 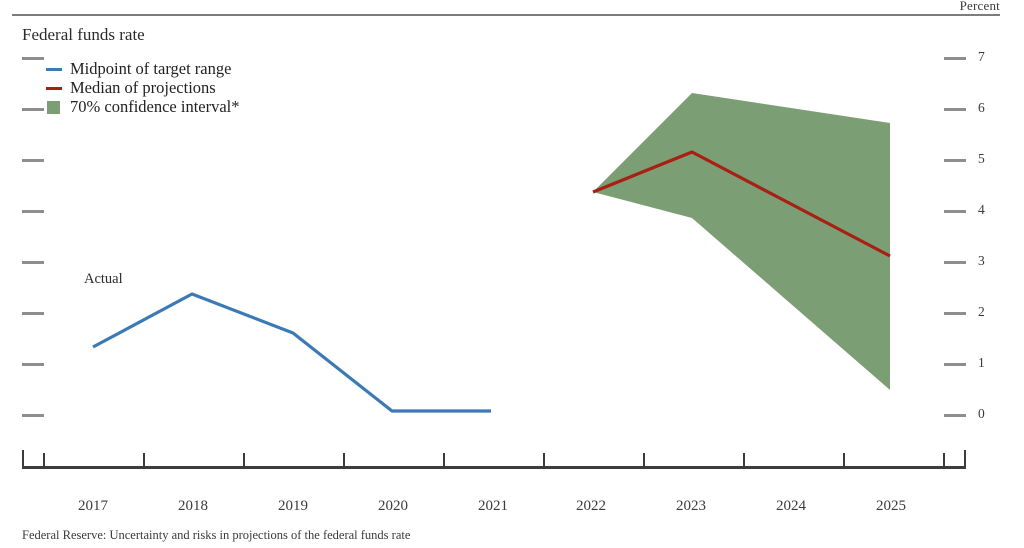 I want to click on y-tick-label-1: 1, so click(x=981, y=362).